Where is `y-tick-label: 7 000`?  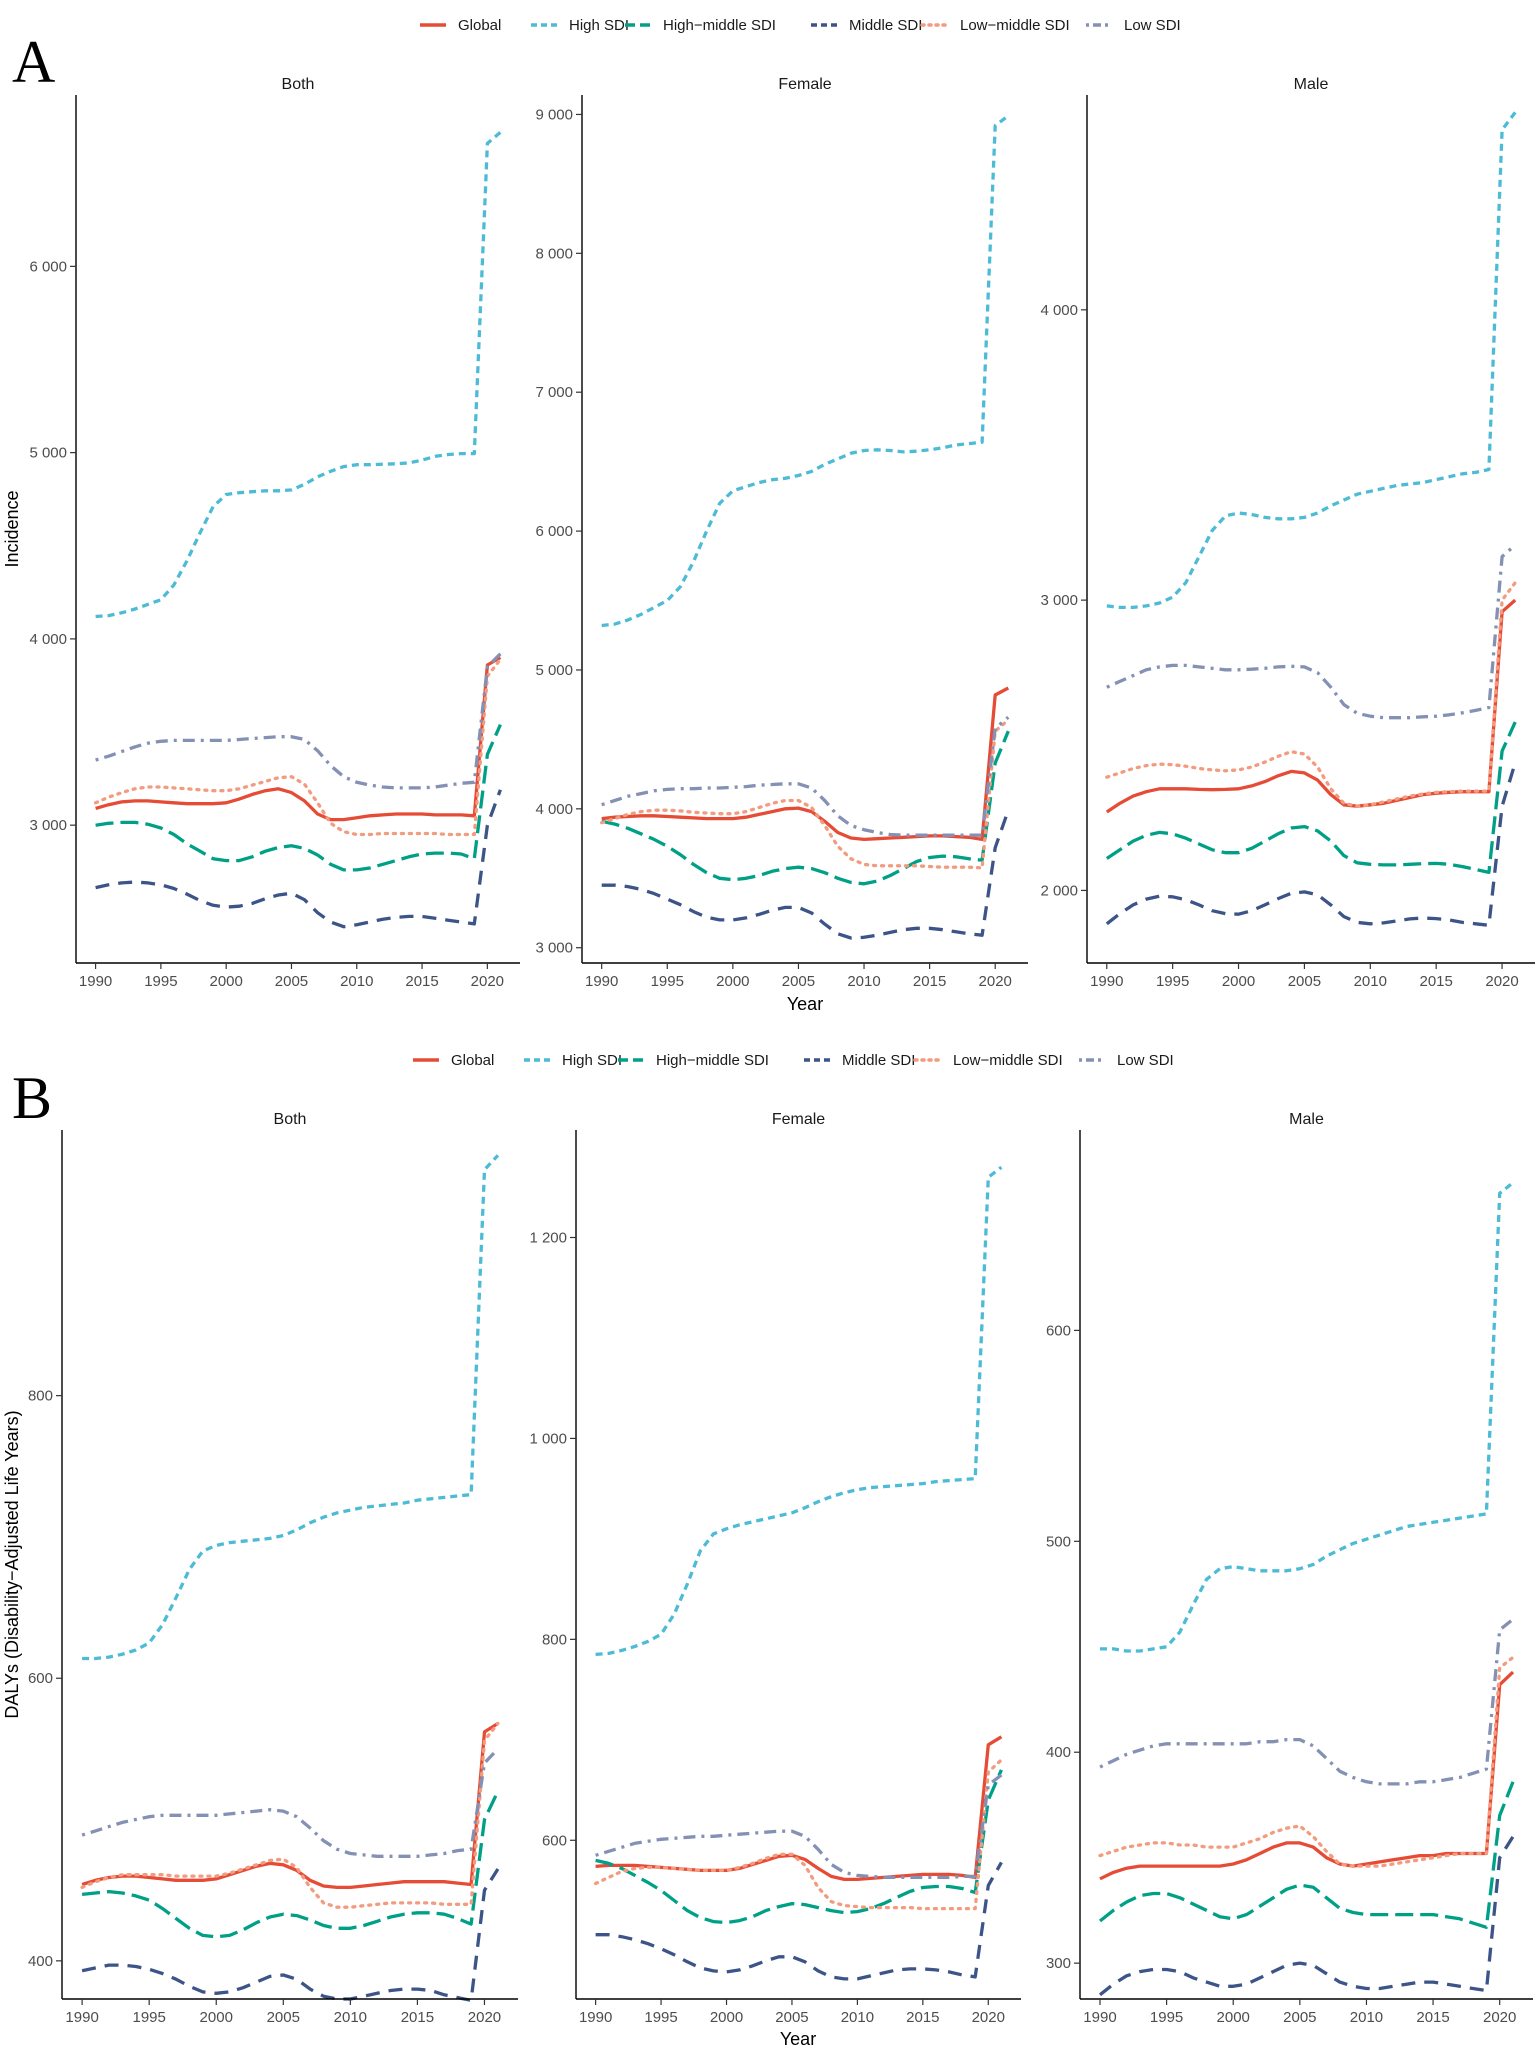 y-tick-label: 7 000 is located at coordinates (554, 392).